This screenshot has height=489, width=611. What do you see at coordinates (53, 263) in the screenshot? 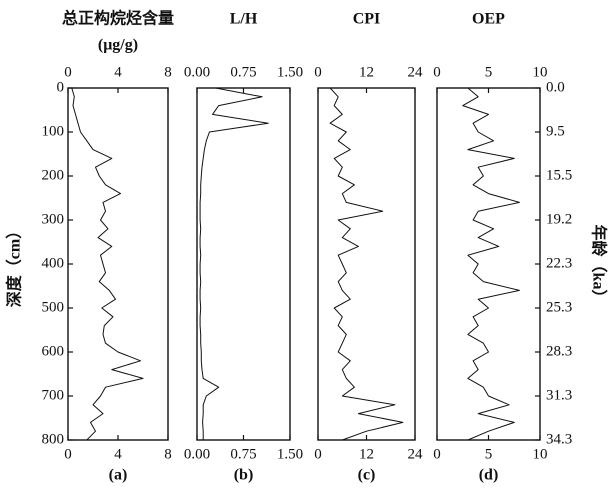
I see `y-tick-label: 400` at bounding box center [53, 263].